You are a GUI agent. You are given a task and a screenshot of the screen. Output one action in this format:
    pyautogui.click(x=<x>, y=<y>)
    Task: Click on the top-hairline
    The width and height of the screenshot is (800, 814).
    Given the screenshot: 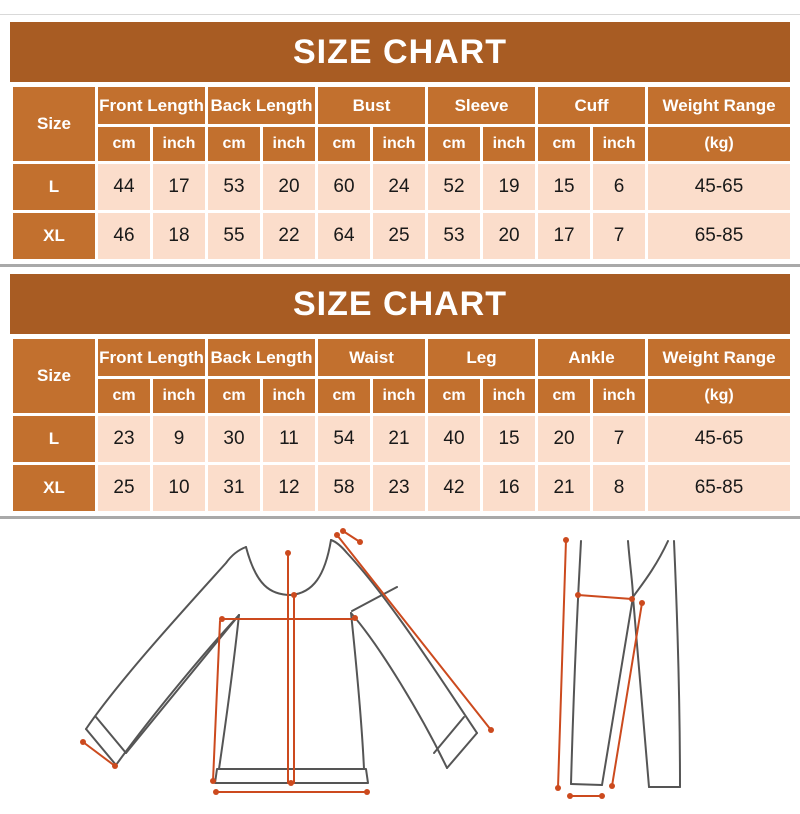 What is the action you would take?
    pyautogui.click(x=400, y=14)
    